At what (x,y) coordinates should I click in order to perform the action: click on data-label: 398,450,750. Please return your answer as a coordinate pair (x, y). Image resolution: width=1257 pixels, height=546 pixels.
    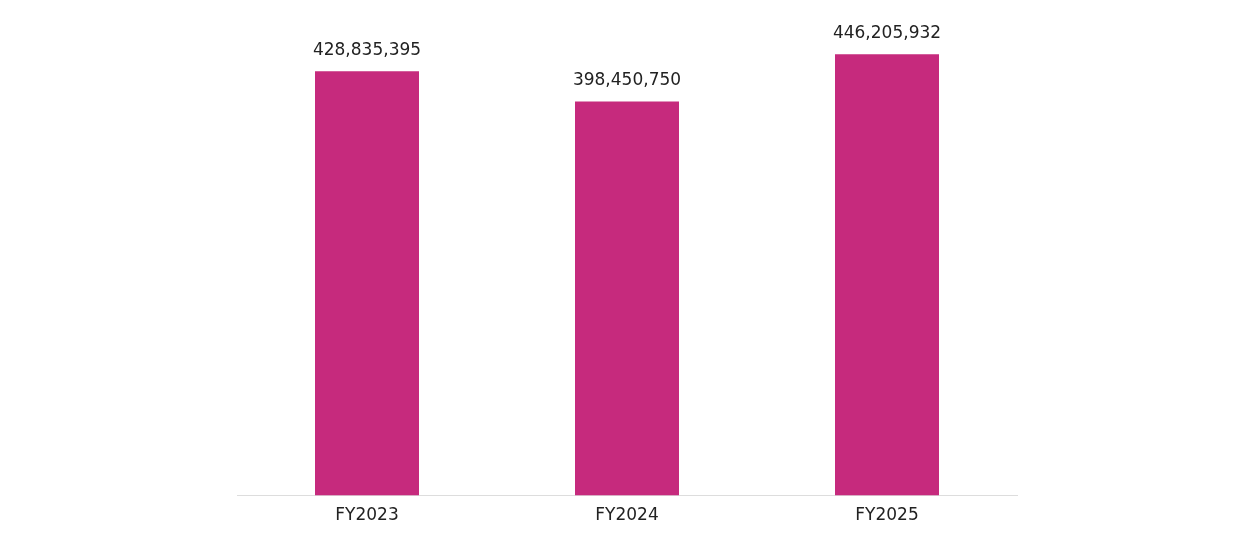
    Looking at the image, I should click on (627, 79).